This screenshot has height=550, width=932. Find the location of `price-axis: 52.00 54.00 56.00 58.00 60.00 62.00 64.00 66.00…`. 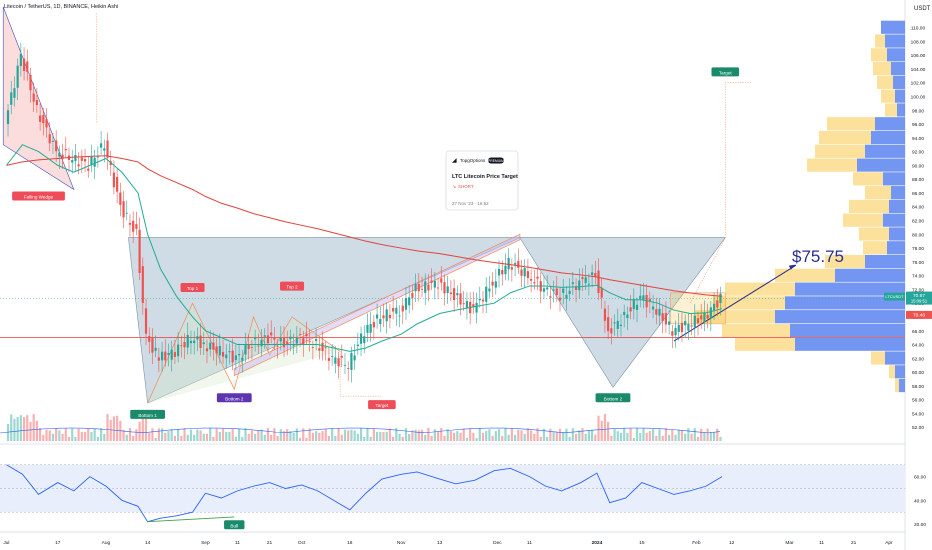

price-axis: 52.00 54.00 56.00 58.00 60.00 62.00 64.00 66.00… is located at coordinates (908, 229).